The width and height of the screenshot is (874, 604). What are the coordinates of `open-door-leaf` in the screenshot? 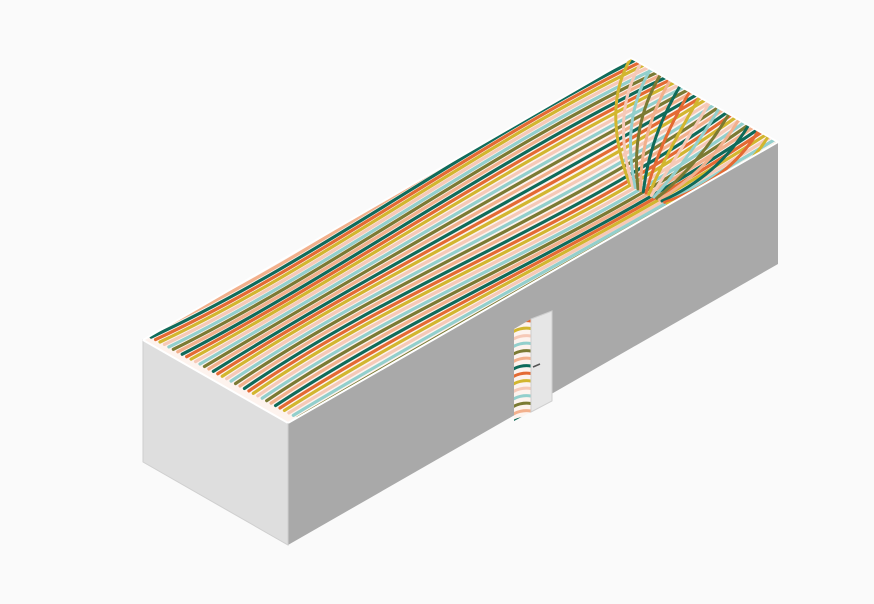 It's located at (541, 361).